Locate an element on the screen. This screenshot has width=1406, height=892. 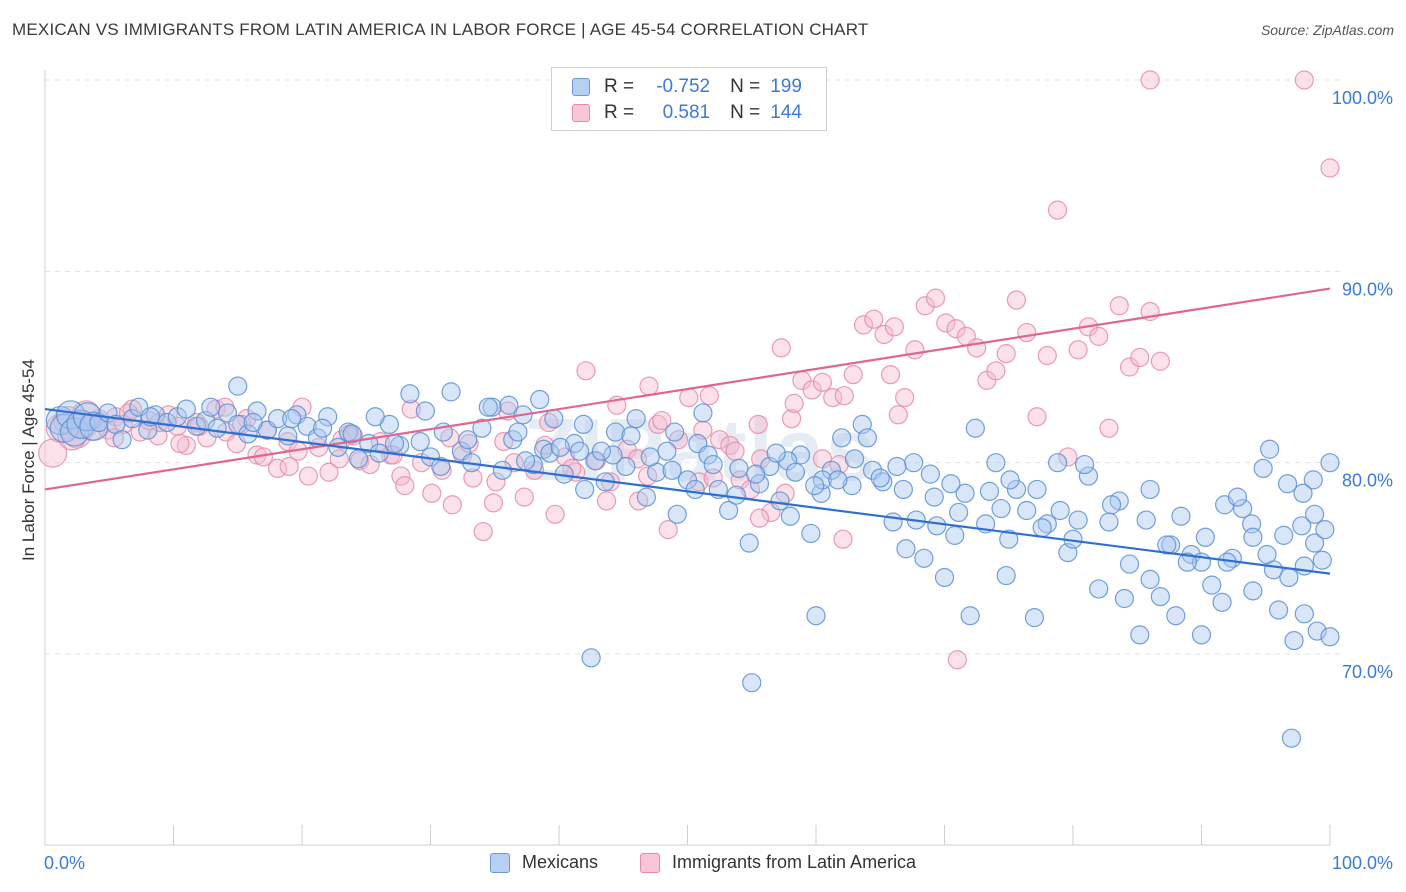
series-legend: Mexicans Immigrants from Latin America is located at coordinates (703, 865).